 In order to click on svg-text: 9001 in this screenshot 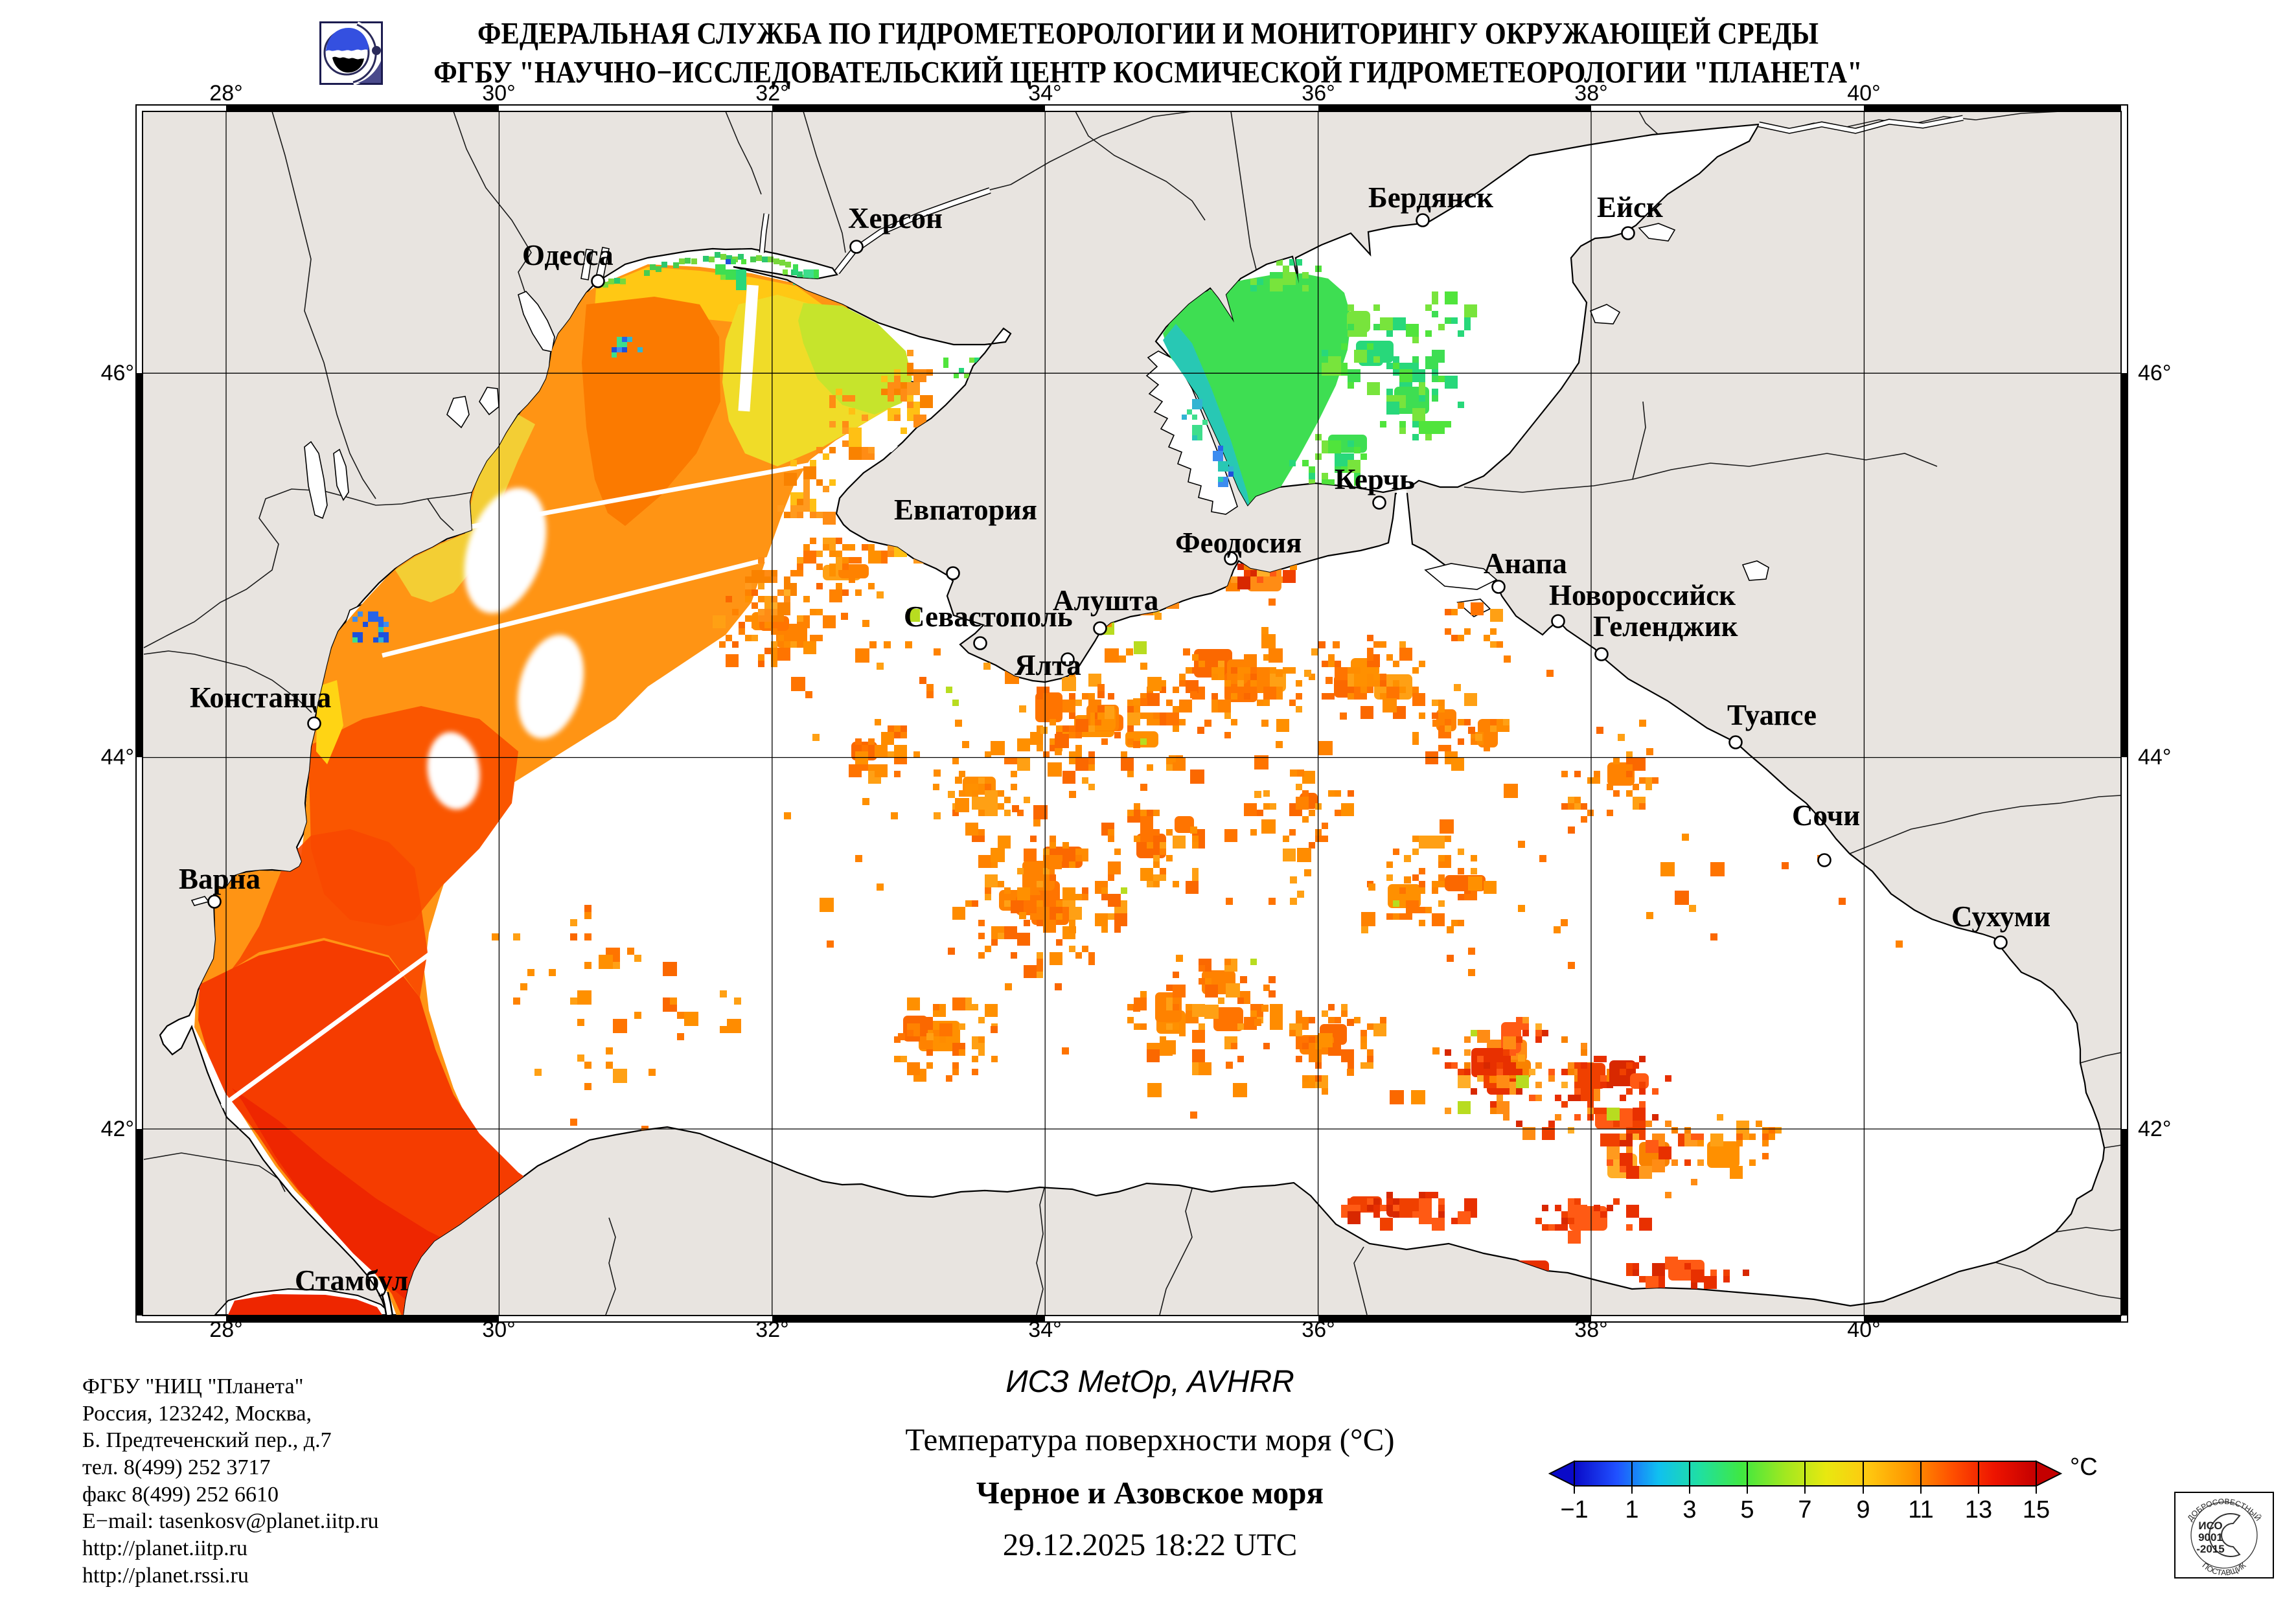, I will do `click(2210, 1537)`.